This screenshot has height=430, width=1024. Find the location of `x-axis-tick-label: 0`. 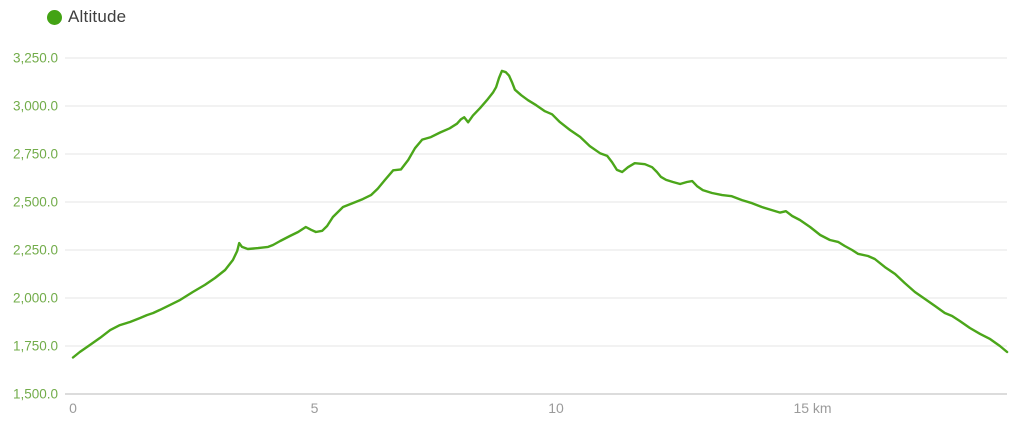

x-axis-tick-label: 0 is located at coordinates (73, 408).